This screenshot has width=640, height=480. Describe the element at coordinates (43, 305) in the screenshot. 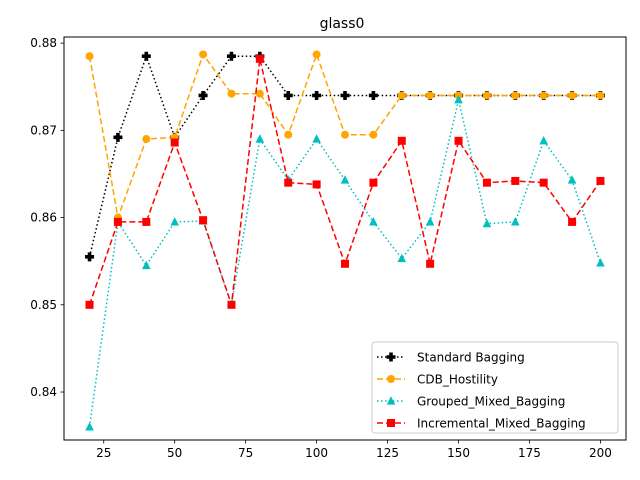

I see `y-tick-label-2: 0.85` at that location.